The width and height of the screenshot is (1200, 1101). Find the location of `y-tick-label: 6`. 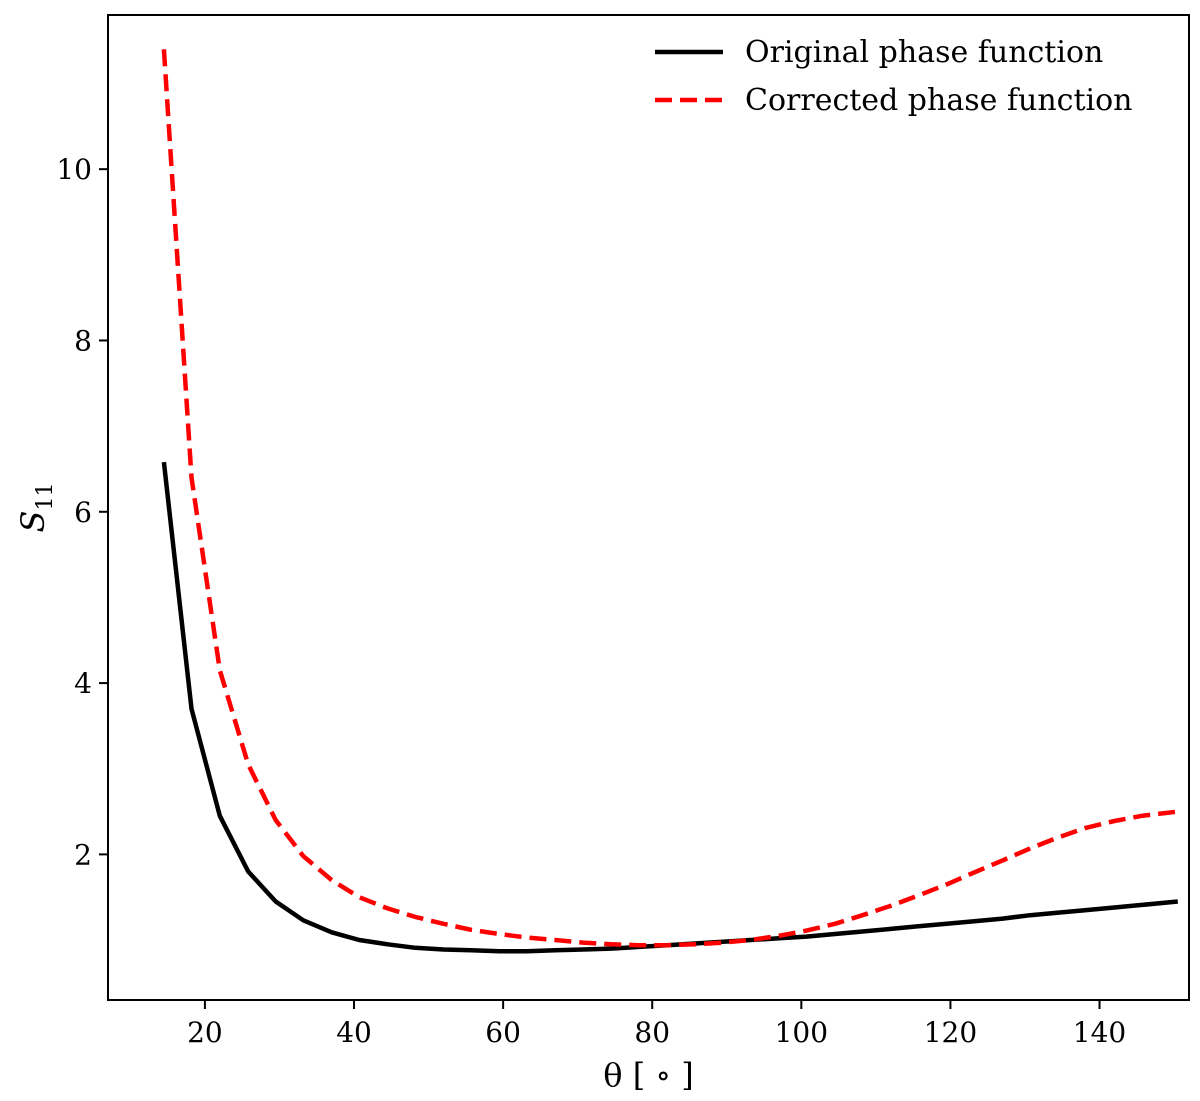

y-tick-label: 6 is located at coordinates (83, 512).